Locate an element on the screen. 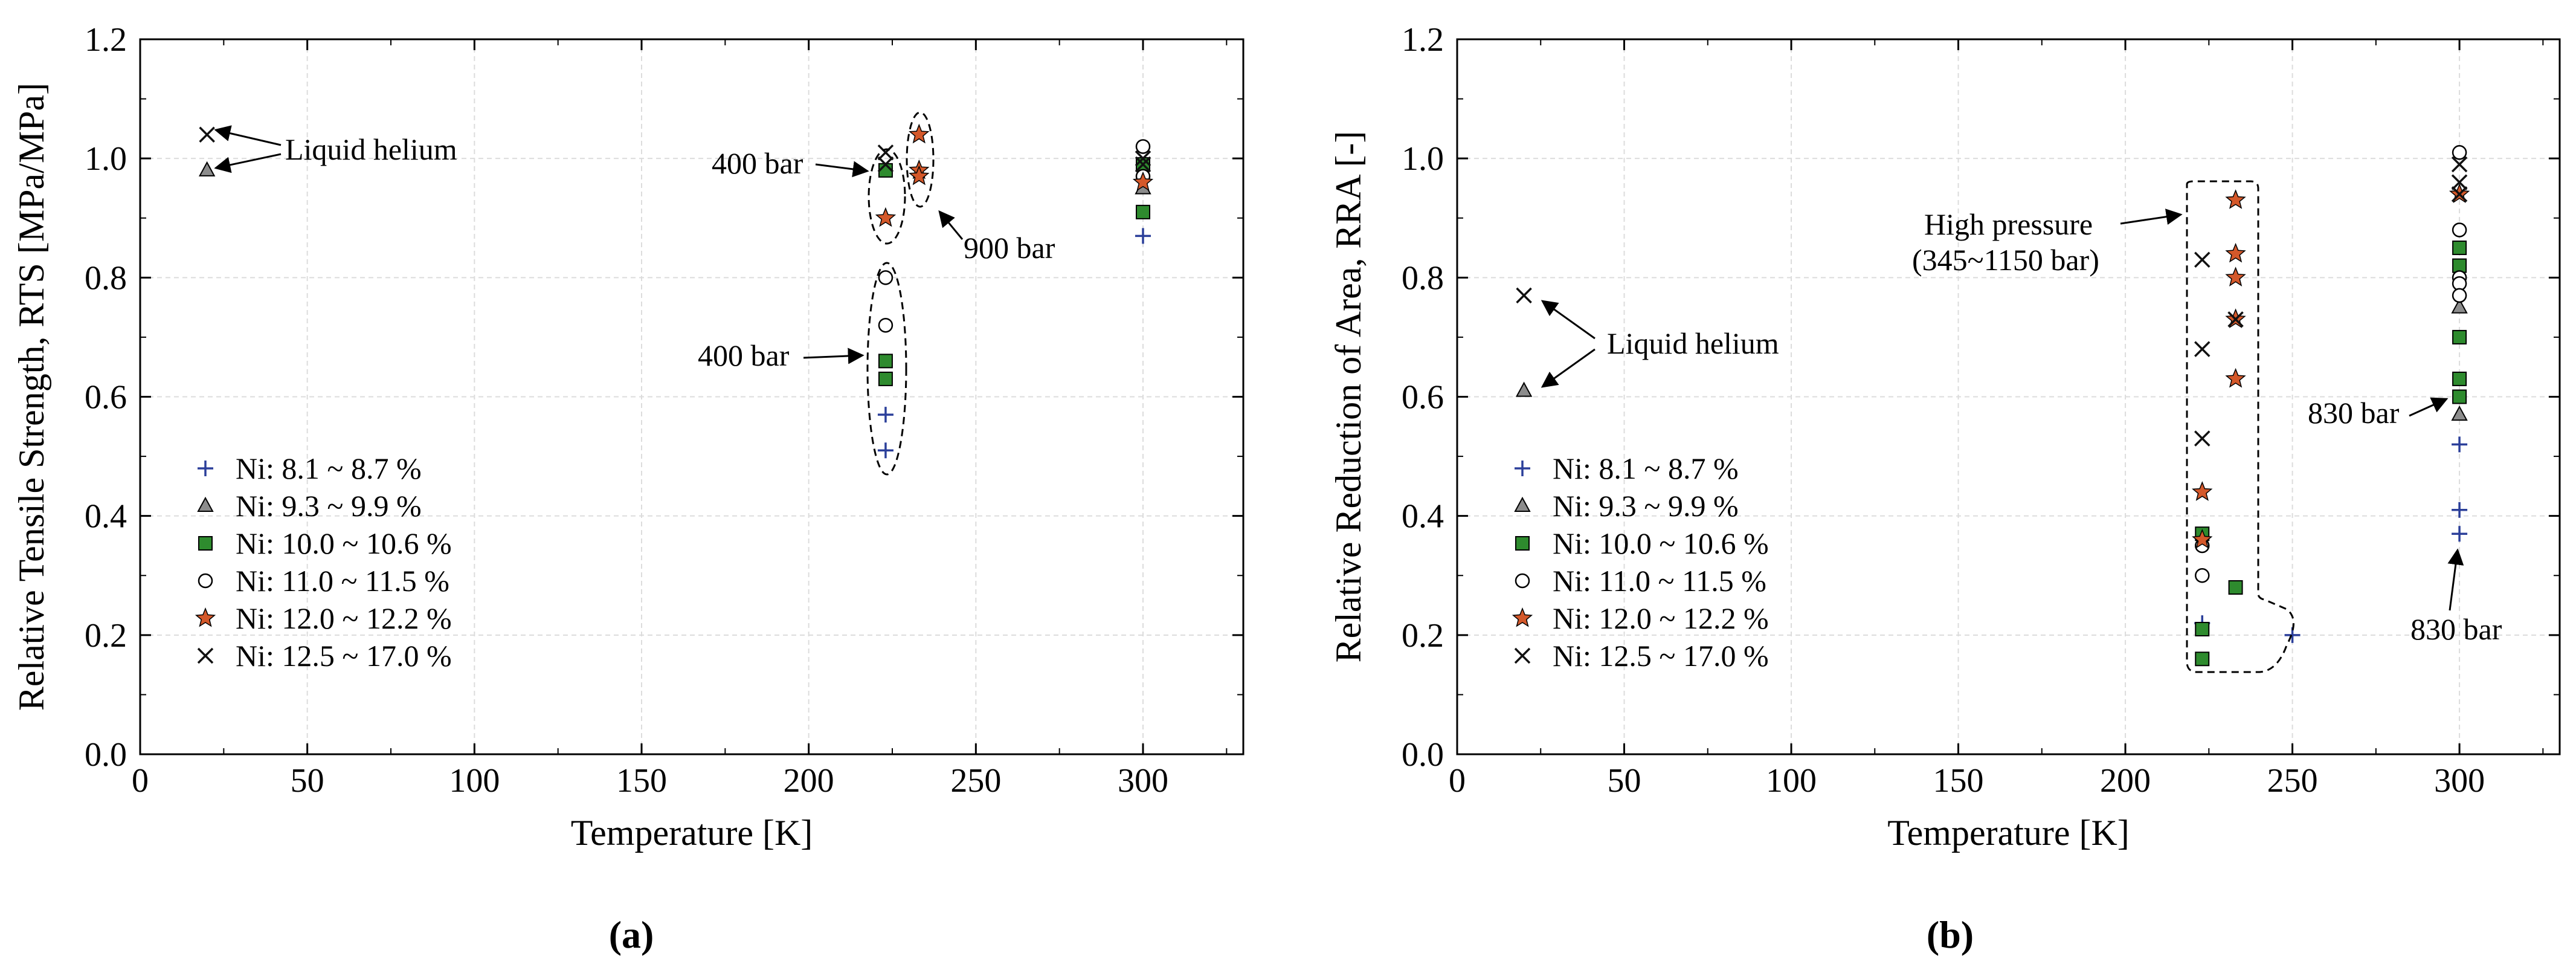  arrow-400-bar-lower-a is located at coordinates (834, 356).